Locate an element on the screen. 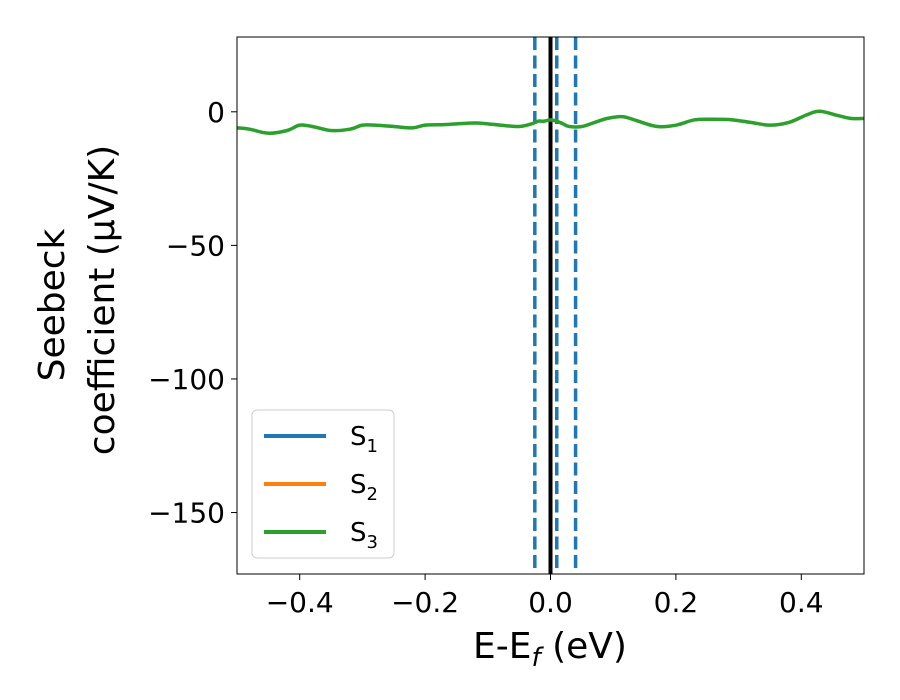  x-axis-label: E-Ef (eV) is located at coordinates (550, 649).